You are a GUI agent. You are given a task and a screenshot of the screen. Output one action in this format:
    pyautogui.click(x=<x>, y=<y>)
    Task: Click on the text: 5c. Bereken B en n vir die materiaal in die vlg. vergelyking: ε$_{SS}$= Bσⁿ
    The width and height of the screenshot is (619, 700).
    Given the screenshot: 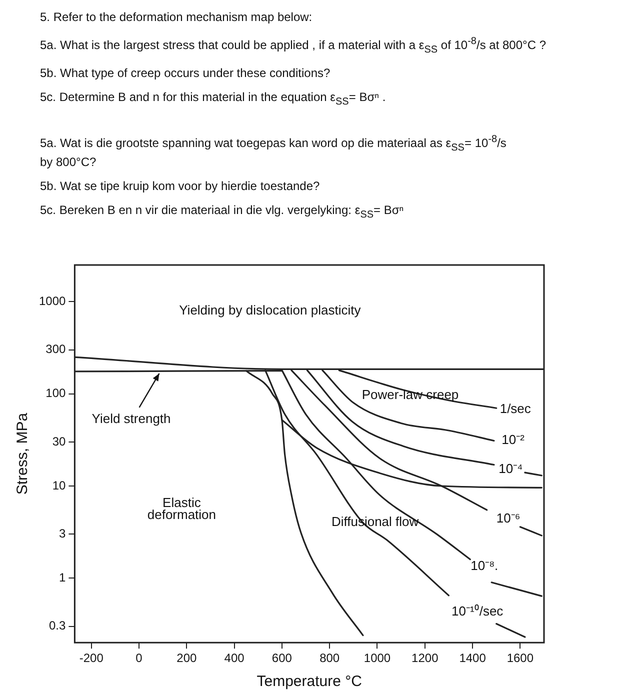 What is the action you would take?
    pyautogui.click(x=222, y=213)
    